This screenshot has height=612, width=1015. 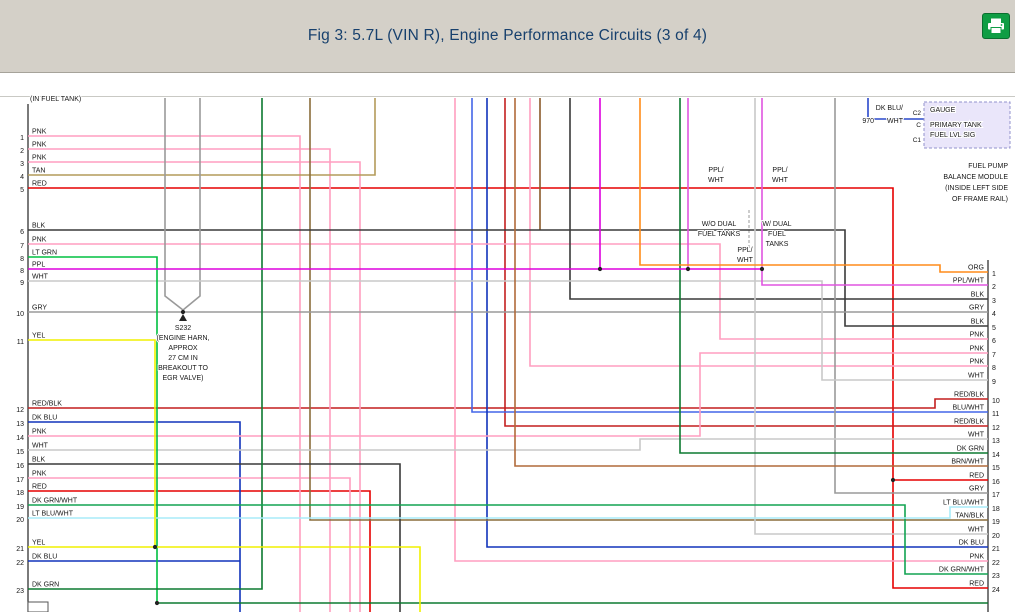 I want to click on pin-number-left: 23, so click(x=20, y=591).